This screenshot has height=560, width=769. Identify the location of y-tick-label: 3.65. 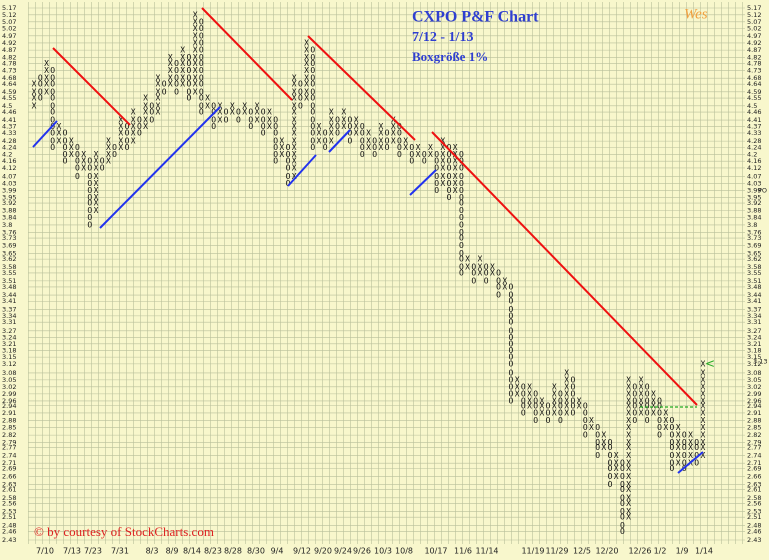
(9, 253).